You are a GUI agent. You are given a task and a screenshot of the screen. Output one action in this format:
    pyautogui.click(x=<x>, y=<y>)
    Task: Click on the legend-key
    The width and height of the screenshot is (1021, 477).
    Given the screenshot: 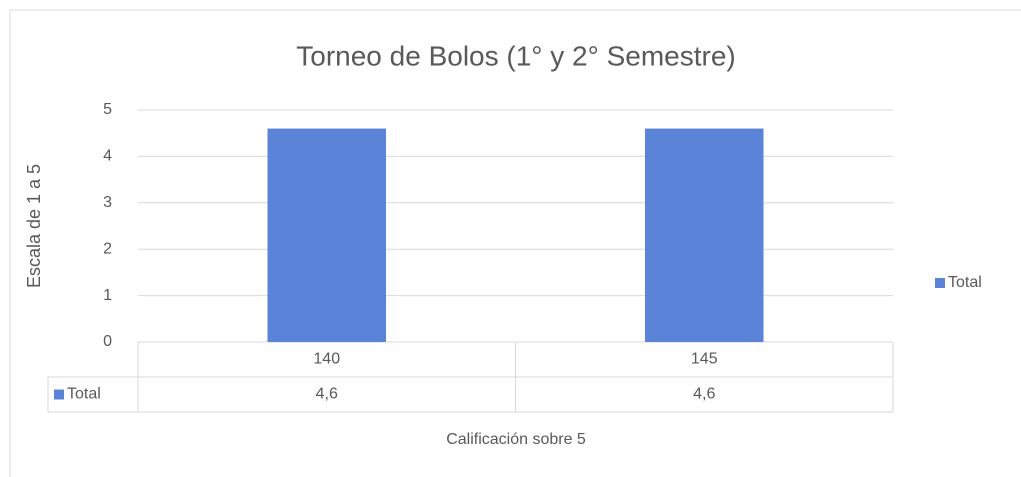 What is the action you would take?
    pyautogui.click(x=940, y=283)
    